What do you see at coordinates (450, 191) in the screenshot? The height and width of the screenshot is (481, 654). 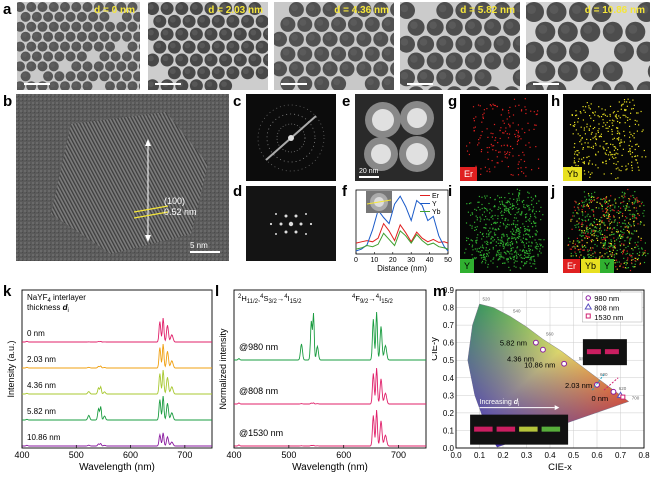 I see `panel-label-i: i` at bounding box center [450, 191].